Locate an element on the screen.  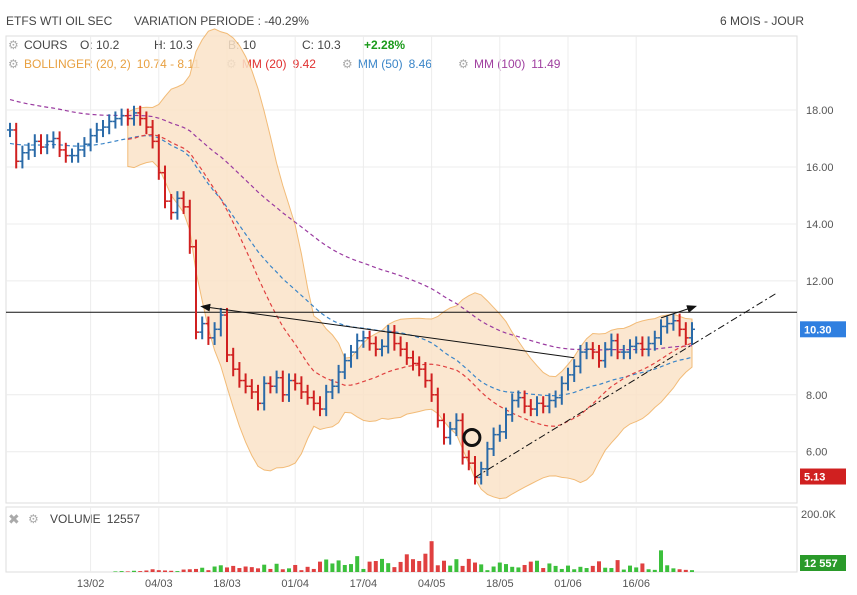
period-selector: 6 MOIS - JOUR is located at coordinates (762, 21).